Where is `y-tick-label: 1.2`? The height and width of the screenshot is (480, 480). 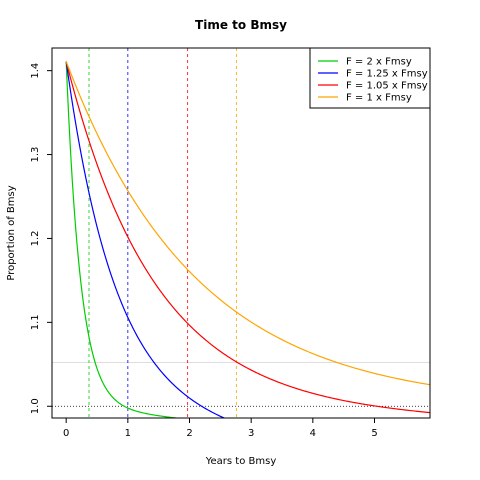
y-tick-label: 1.2 is located at coordinates (35, 239).